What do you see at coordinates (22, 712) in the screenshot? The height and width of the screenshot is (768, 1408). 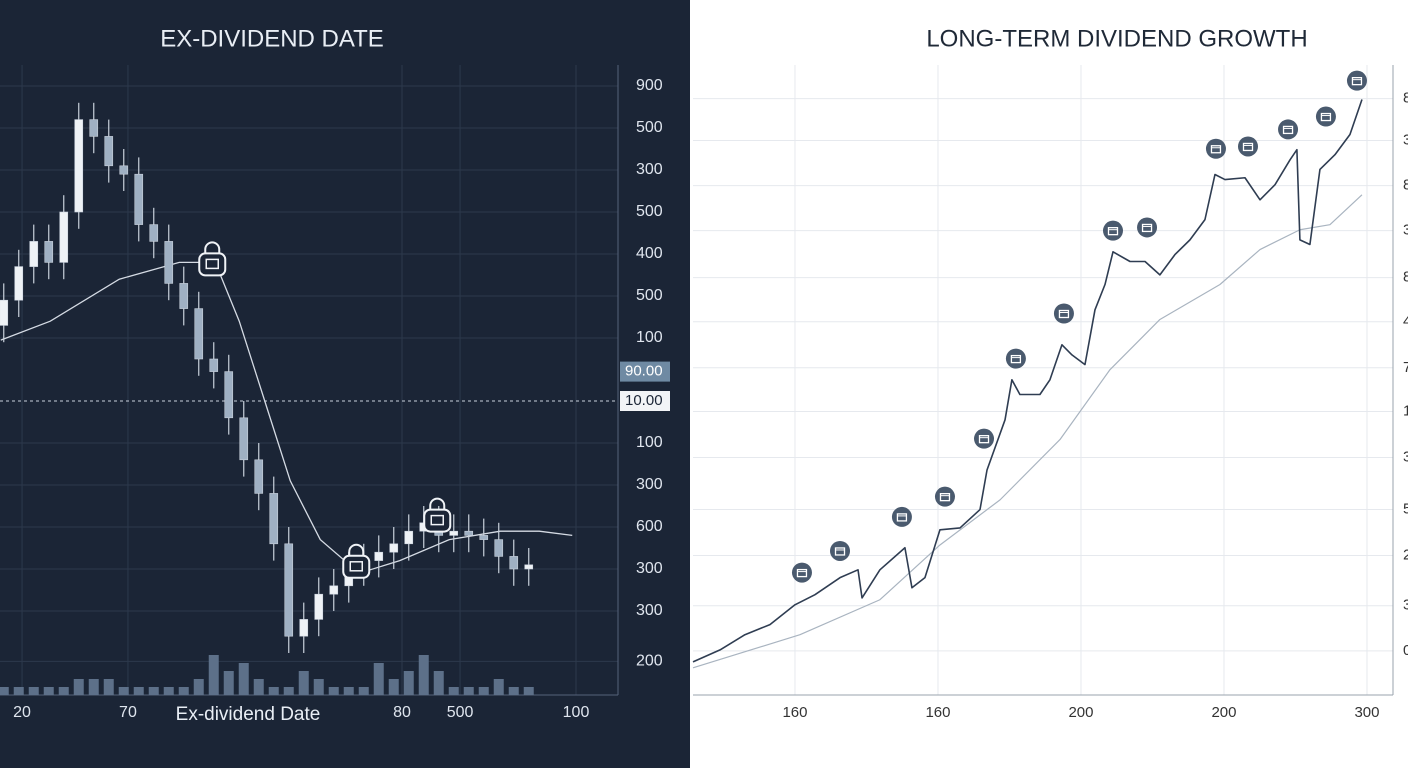 I see `x-tick-label: 20` at bounding box center [22, 712].